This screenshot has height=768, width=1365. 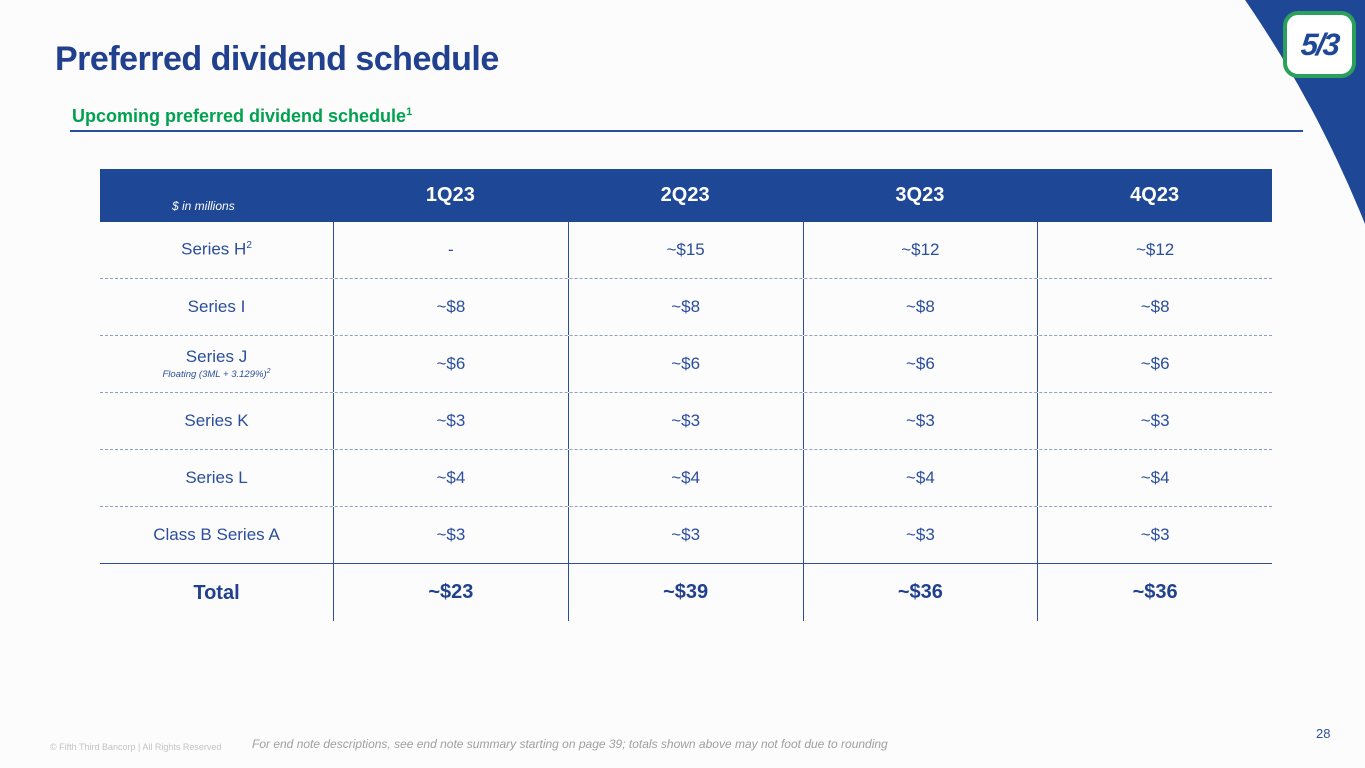 What do you see at coordinates (216, 592) in the screenshot?
I see `total-label: Total` at bounding box center [216, 592].